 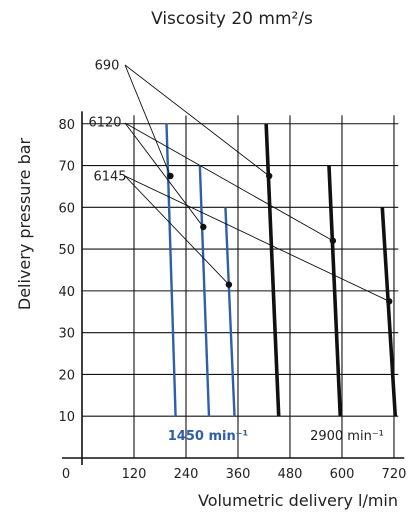 What do you see at coordinates (66, 375) in the screenshot?
I see `y-tick-label: 20` at bounding box center [66, 375].